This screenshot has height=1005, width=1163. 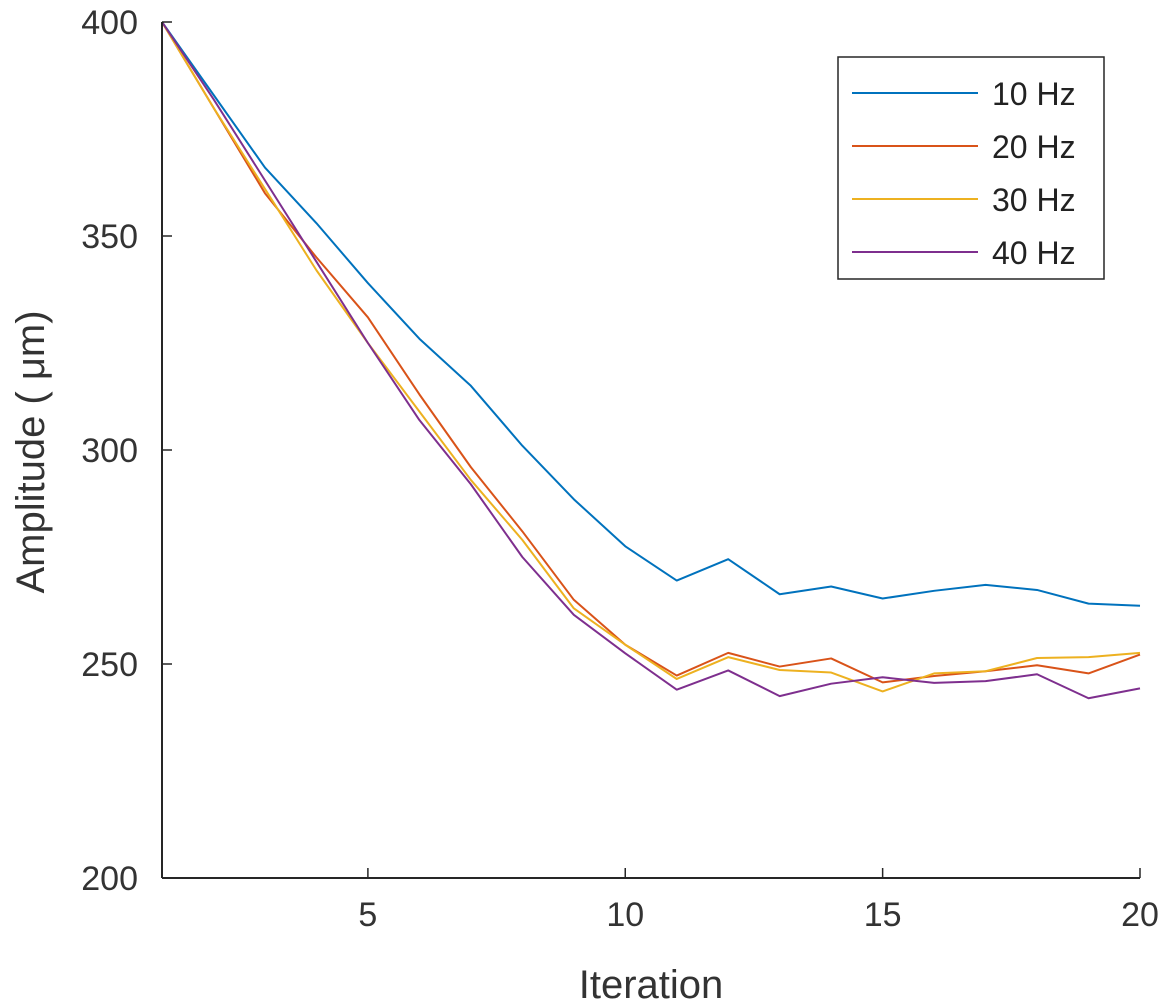 What do you see at coordinates (109, 879) in the screenshot?
I see `y-tick-label: 200` at bounding box center [109, 879].